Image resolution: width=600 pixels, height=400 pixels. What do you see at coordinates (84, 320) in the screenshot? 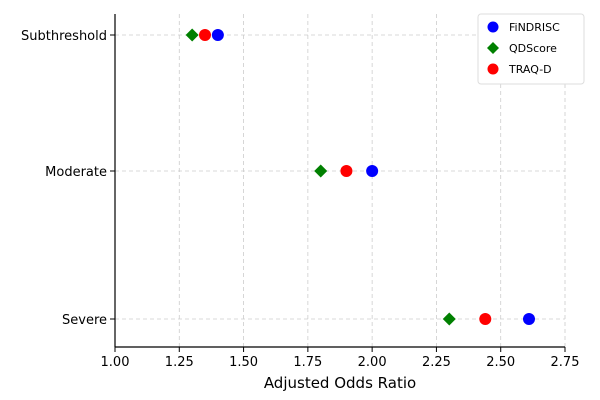
I see `y-tick-label: Severe` at bounding box center [84, 320].